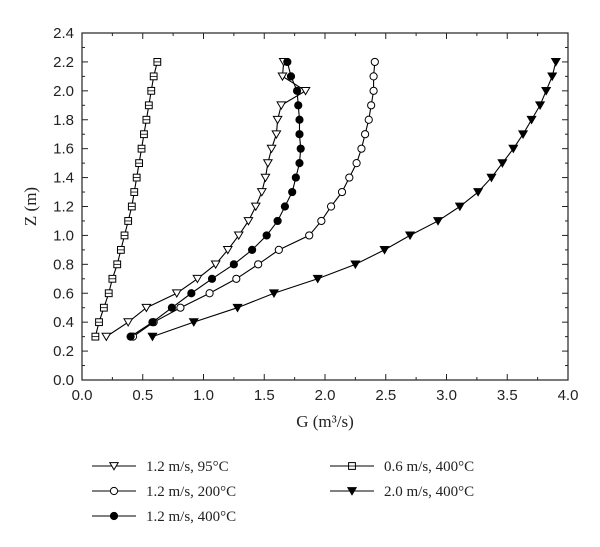 Image resolution: width=600 pixels, height=547 pixels. Describe the element at coordinates (63, 293) in the screenshot. I see `y-tick-label: 0.6` at that location.